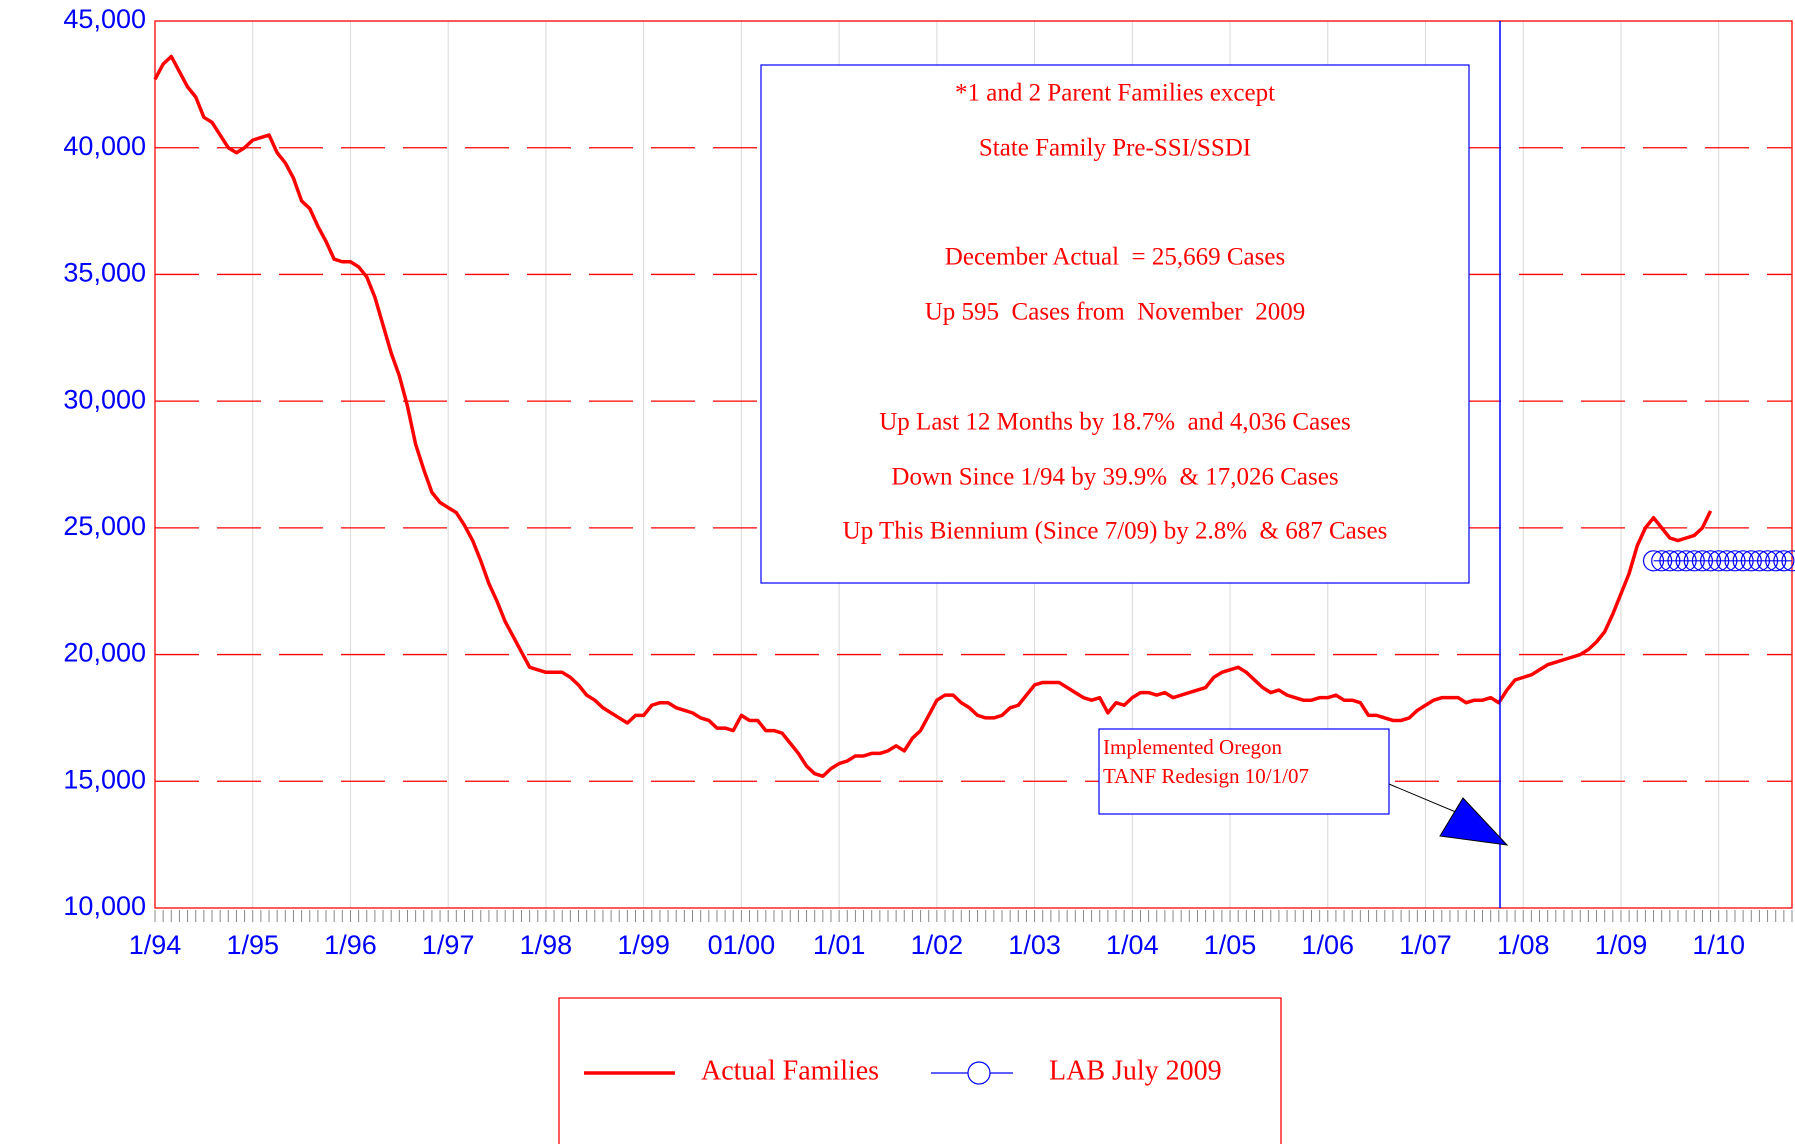 This screenshot has height=1144, width=1795. What do you see at coordinates (104, 779) in the screenshot?
I see `y-tick-label: 15,000` at bounding box center [104, 779].